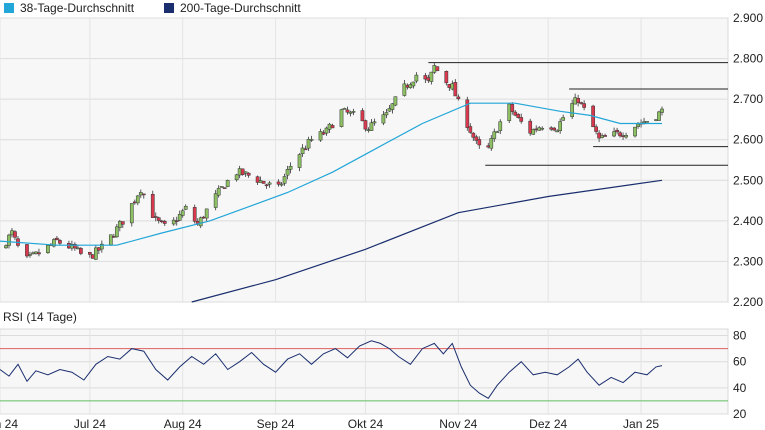 The image size is (765, 430). What do you see at coordinates (748, 18) in the screenshot?
I see `price-tick-label: 2.900` at bounding box center [748, 18].